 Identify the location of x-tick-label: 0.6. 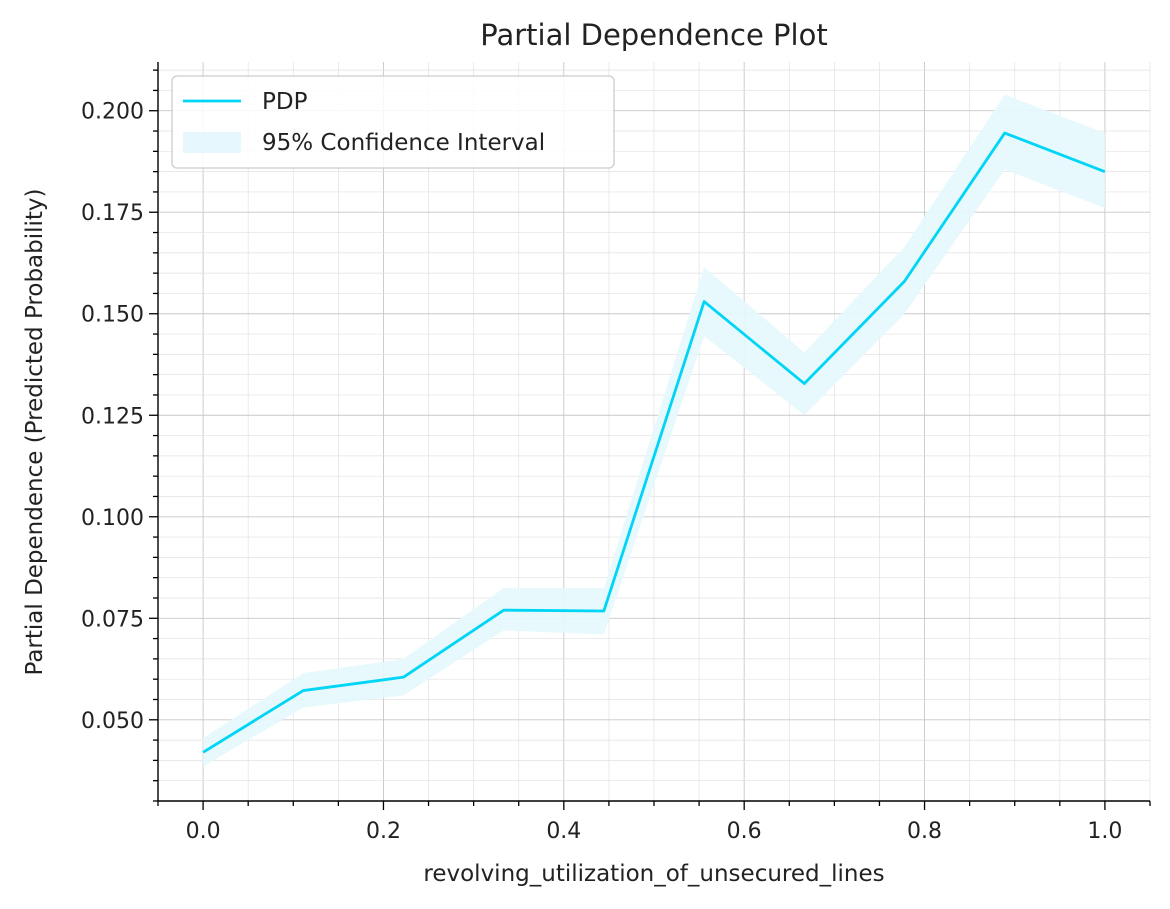
(744, 831).